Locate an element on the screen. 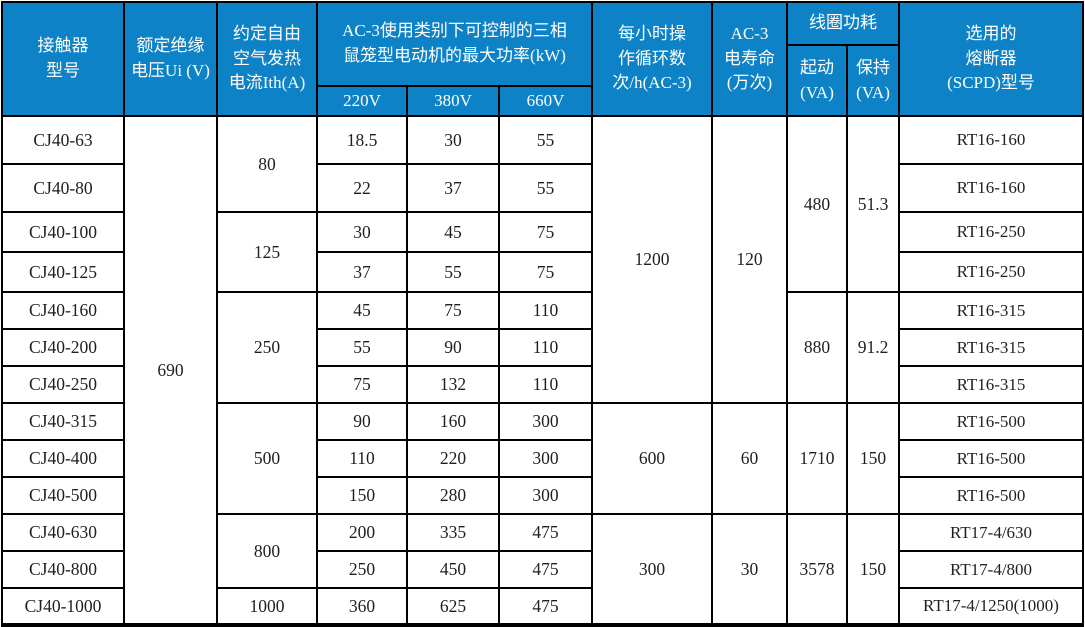 This screenshot has height=627, width=1085. cell-model: CJ40-250 is located at coordinates (63, 384).